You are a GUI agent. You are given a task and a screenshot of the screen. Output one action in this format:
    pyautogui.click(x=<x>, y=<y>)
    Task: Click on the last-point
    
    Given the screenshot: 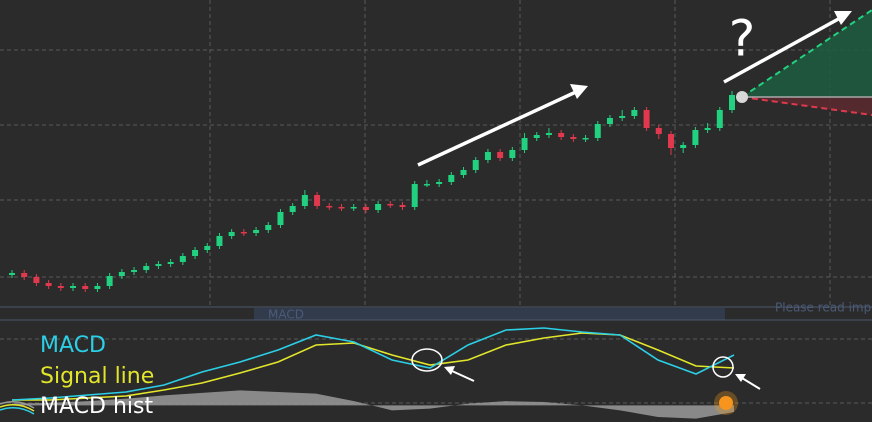 What is the action you would take?
    pyautogui.click(x=742, y=97)
    